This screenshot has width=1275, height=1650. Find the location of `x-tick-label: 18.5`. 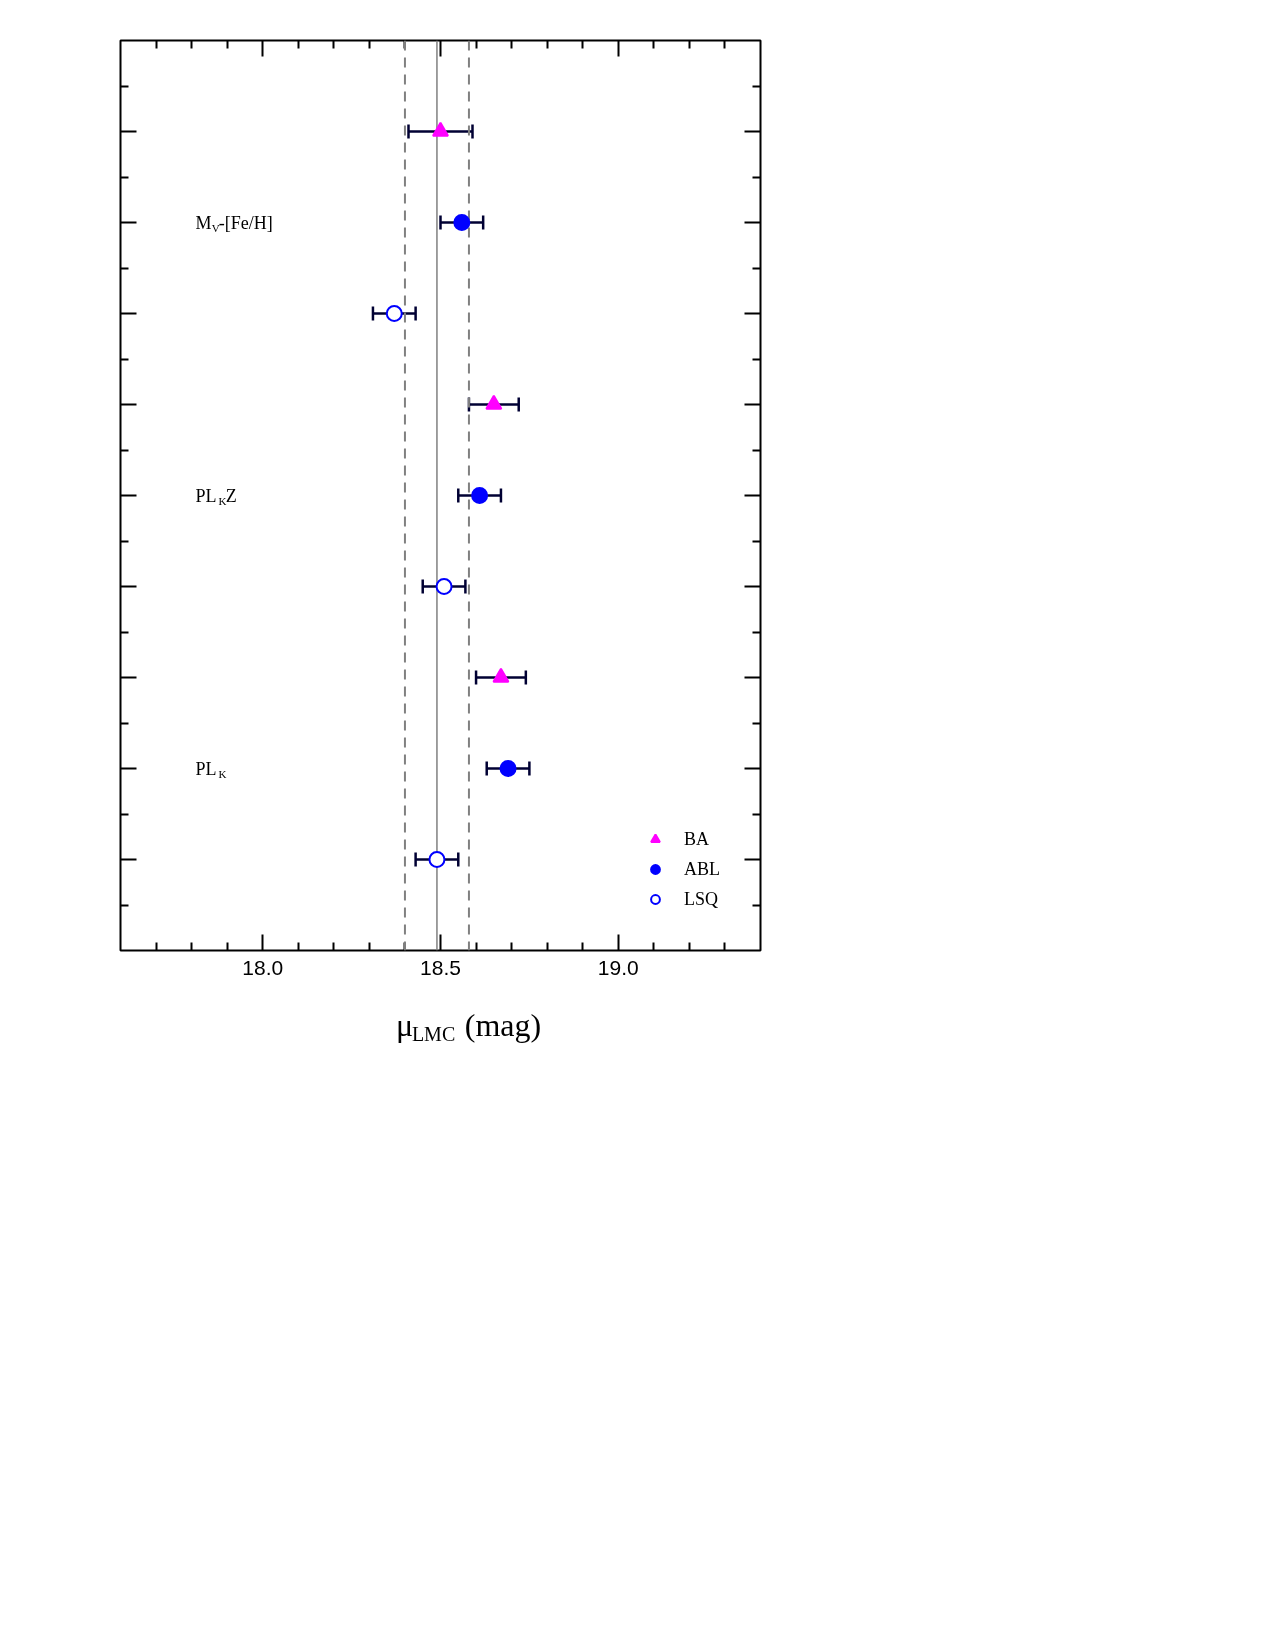

x-tick-label: 18.5 is located at coordinates (440, 967).